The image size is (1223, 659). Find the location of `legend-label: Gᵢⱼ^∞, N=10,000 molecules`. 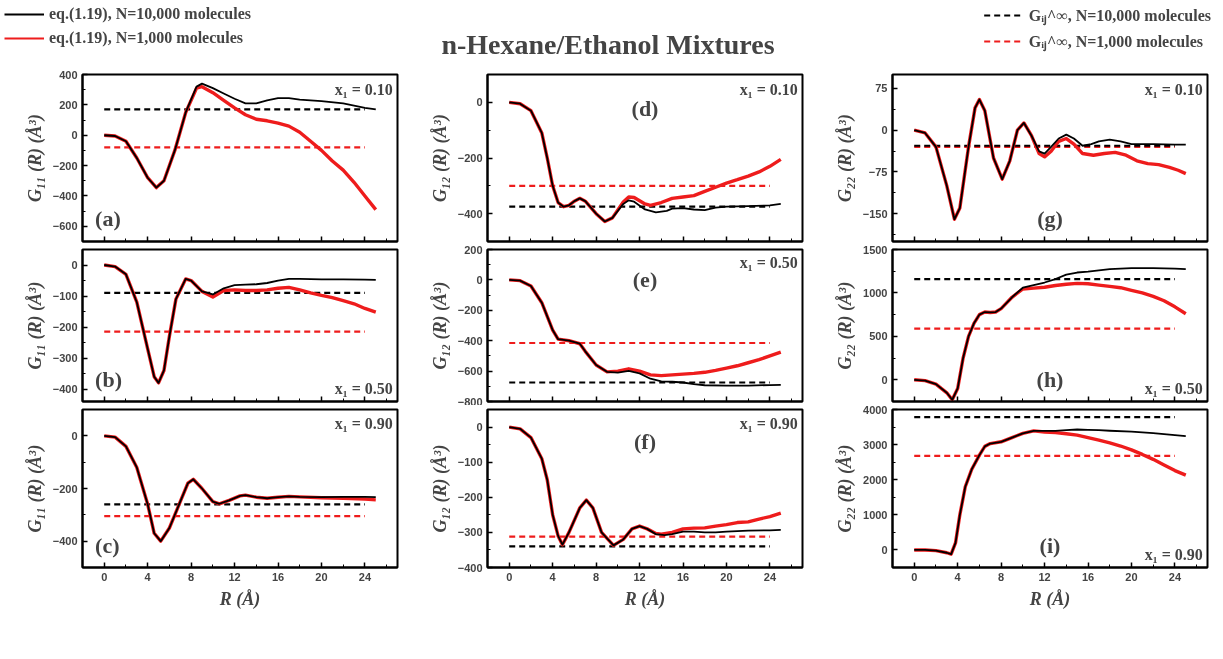

legend-label: Gᵢⱼ^∞, N=10,000 molecules is located at coordinates (1119, 16).